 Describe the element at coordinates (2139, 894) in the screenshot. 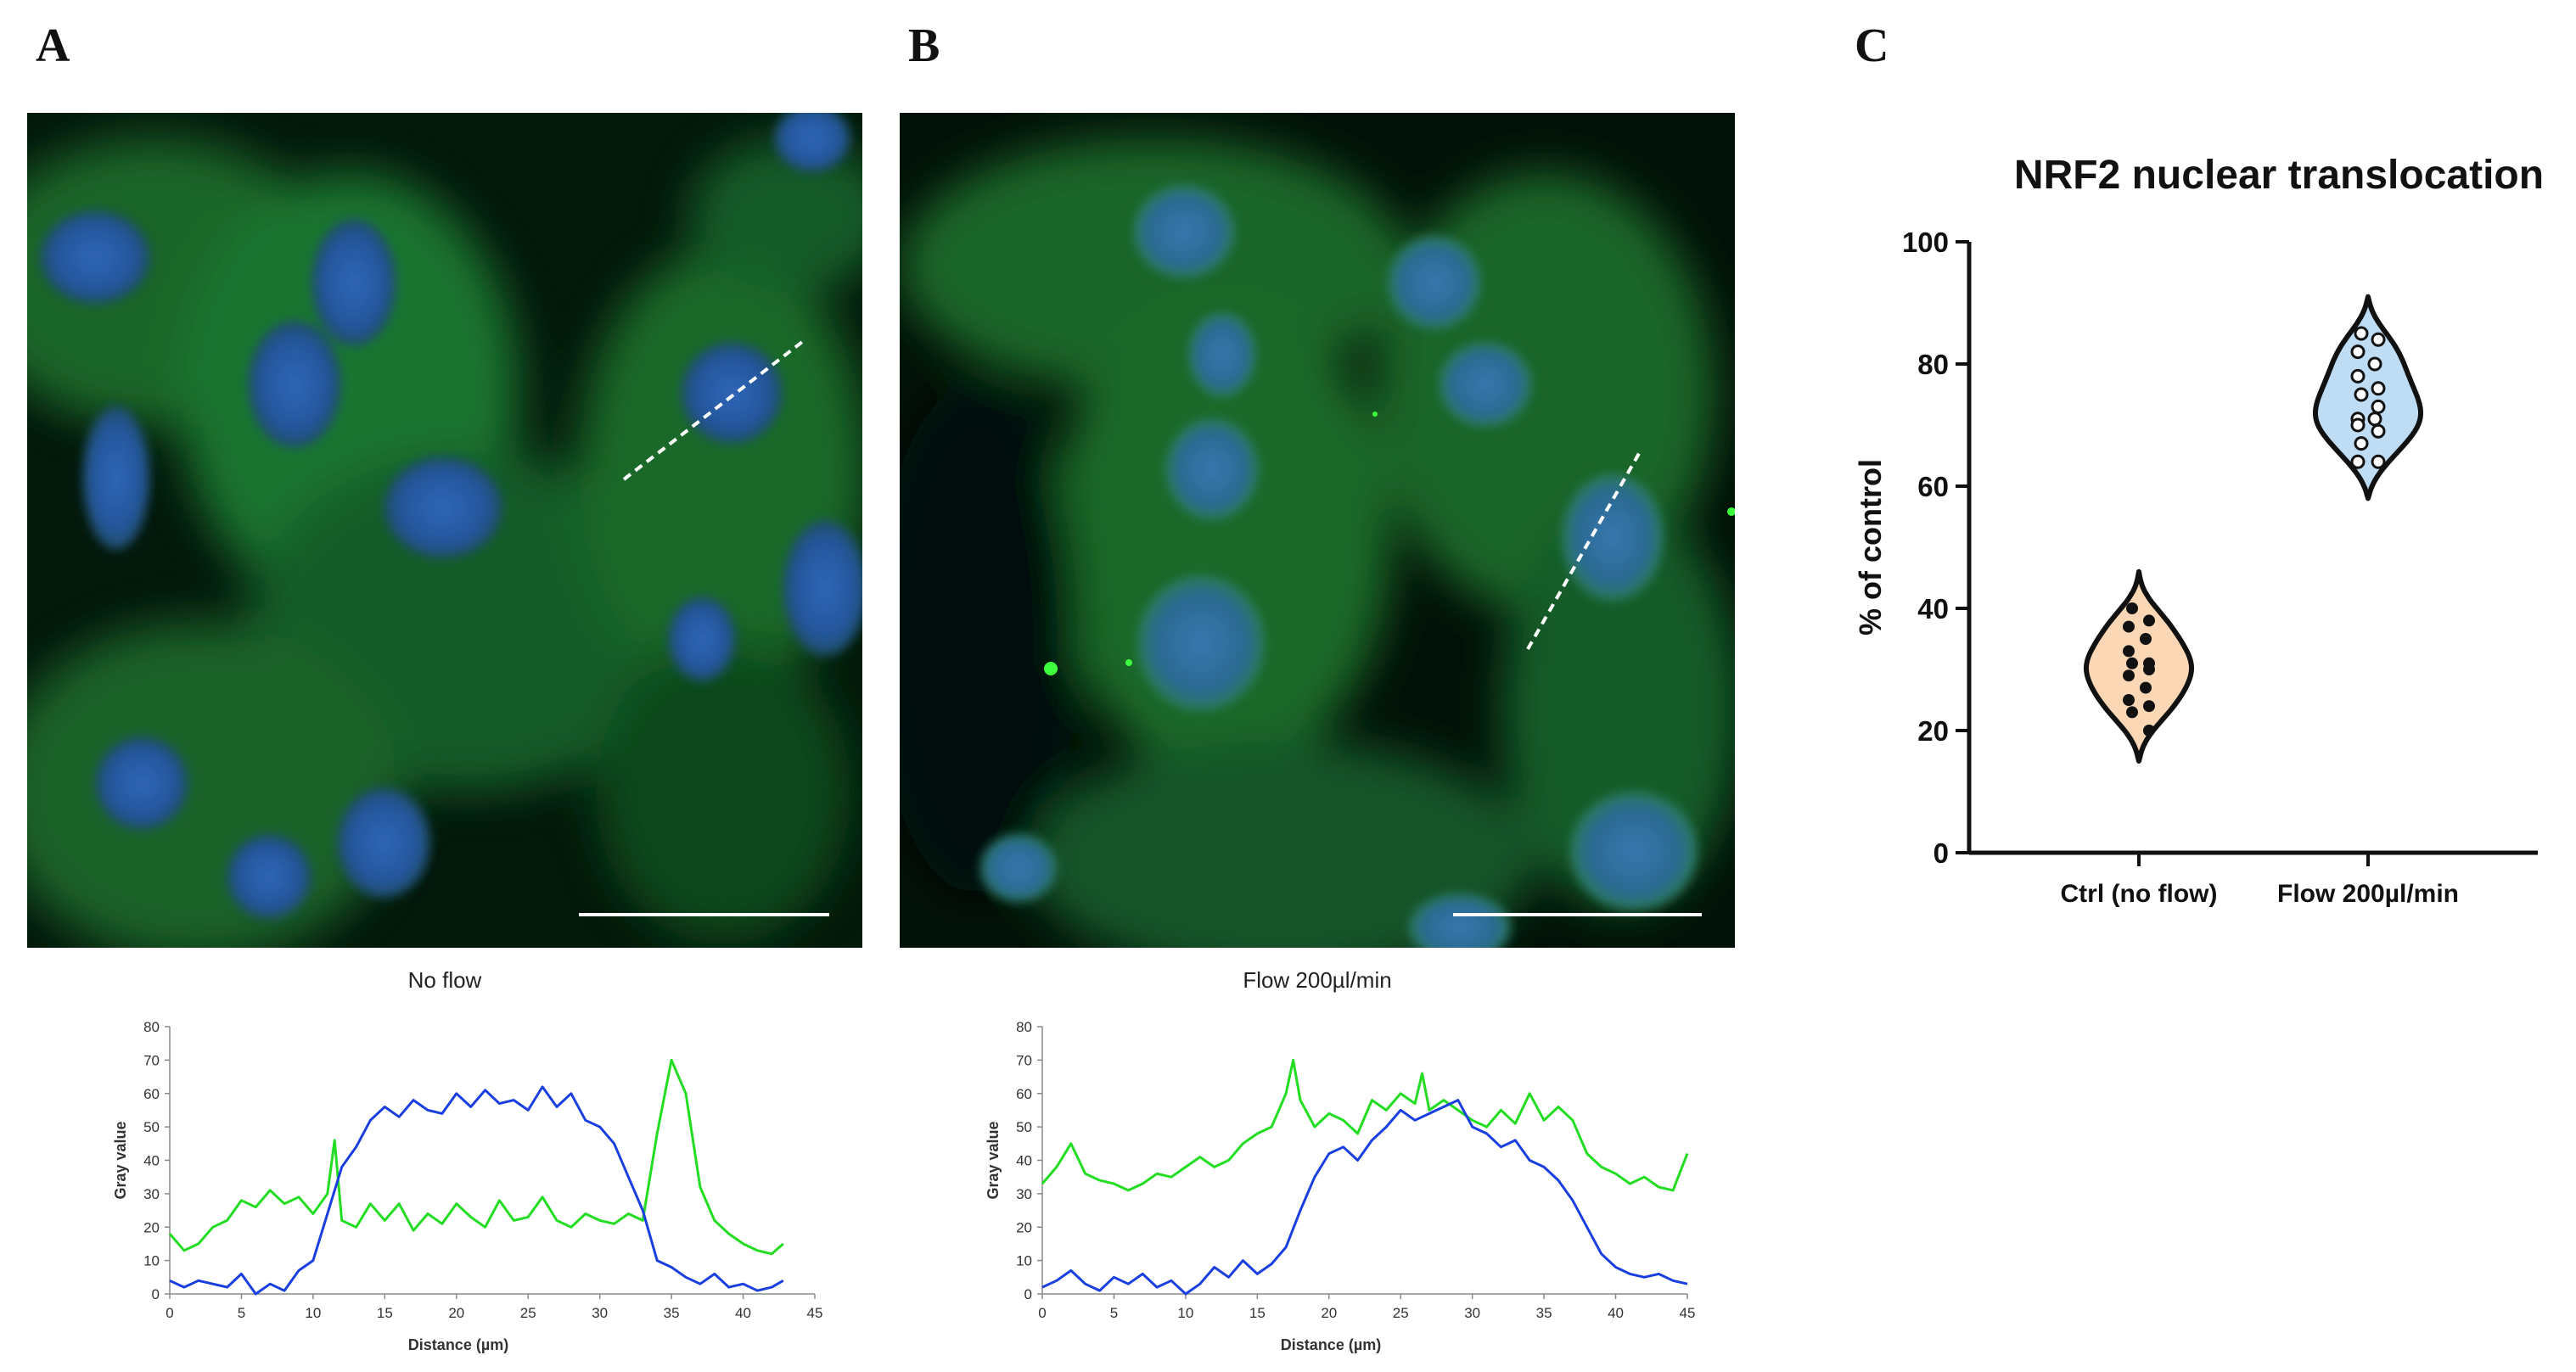

I see `x-tick-label: Ctrl (no flow)` at that location.